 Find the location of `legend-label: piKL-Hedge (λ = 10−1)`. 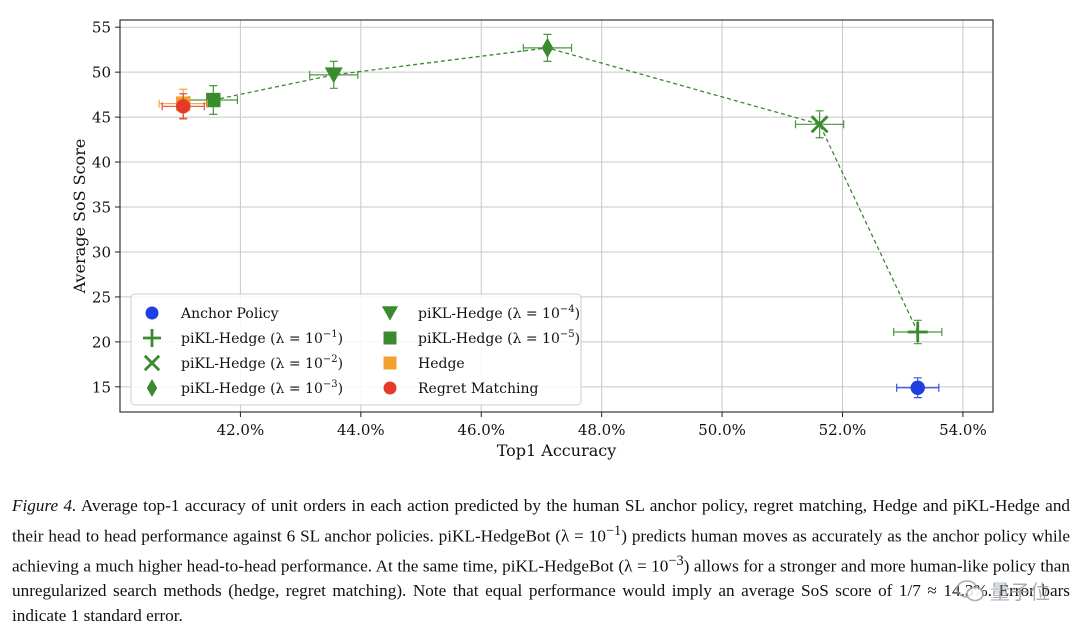

legend-label: piKL-Hedge (λ = 10−1) is located at coordinates (262, 338).